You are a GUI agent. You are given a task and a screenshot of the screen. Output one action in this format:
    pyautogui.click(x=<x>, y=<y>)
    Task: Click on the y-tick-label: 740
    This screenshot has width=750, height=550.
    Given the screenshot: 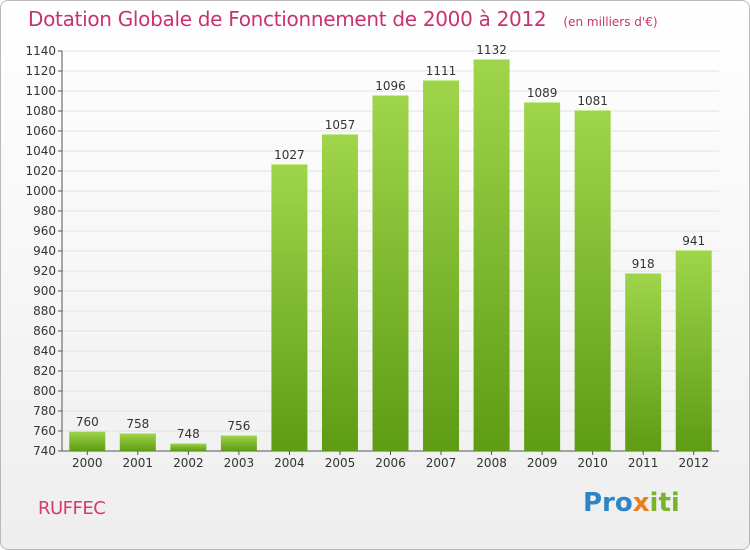 What is the action you would take?
    pyautogui.click(x=44, y=451)
    